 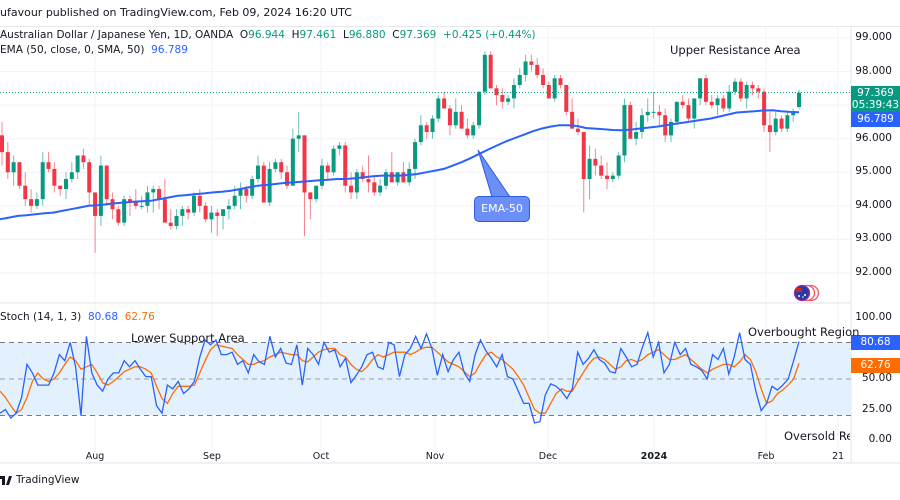 What do you see at coordinates (435, 456) in the screenshot?
I see `time-label: Nov` at bounding box center [435, 456].